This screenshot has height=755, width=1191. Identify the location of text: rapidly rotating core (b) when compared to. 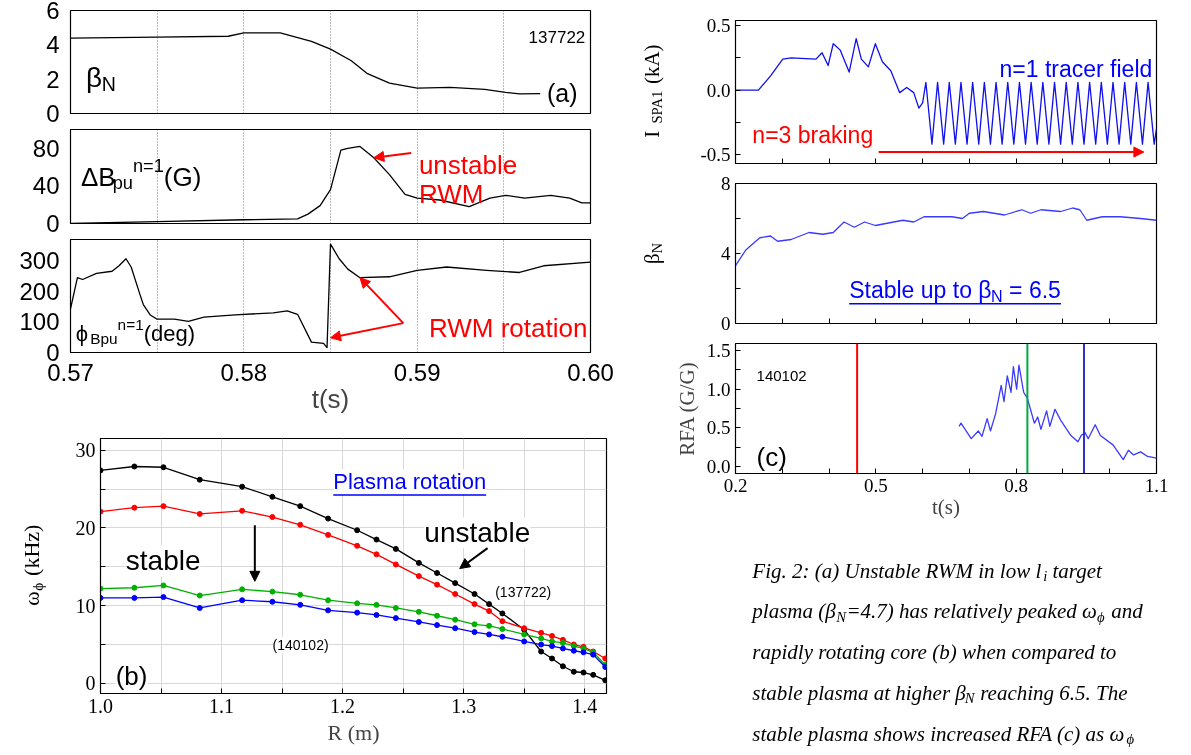
(934, 652).